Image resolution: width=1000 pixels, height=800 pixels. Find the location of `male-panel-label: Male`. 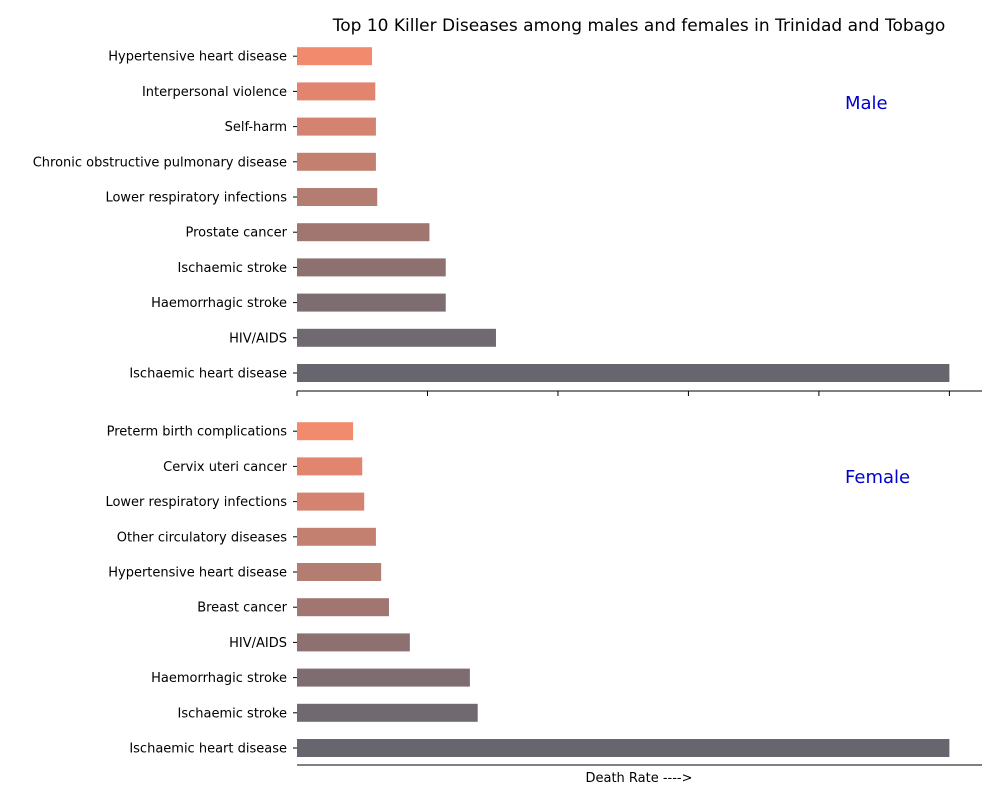

male-panel-label: Male is located at coordinates (866, 103).